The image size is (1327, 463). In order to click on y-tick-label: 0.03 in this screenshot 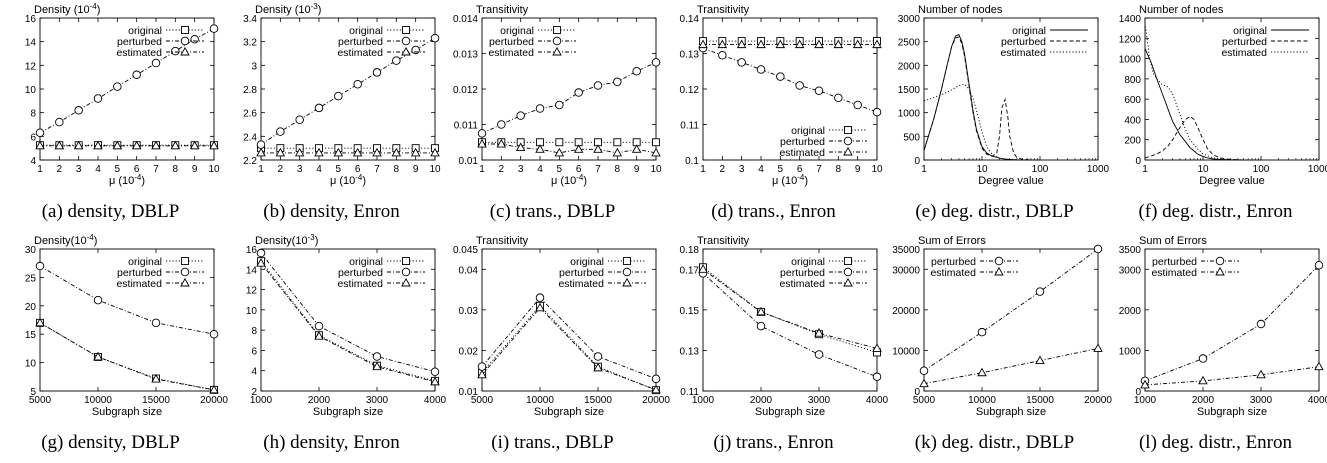, I will do `click(469, 311)`.